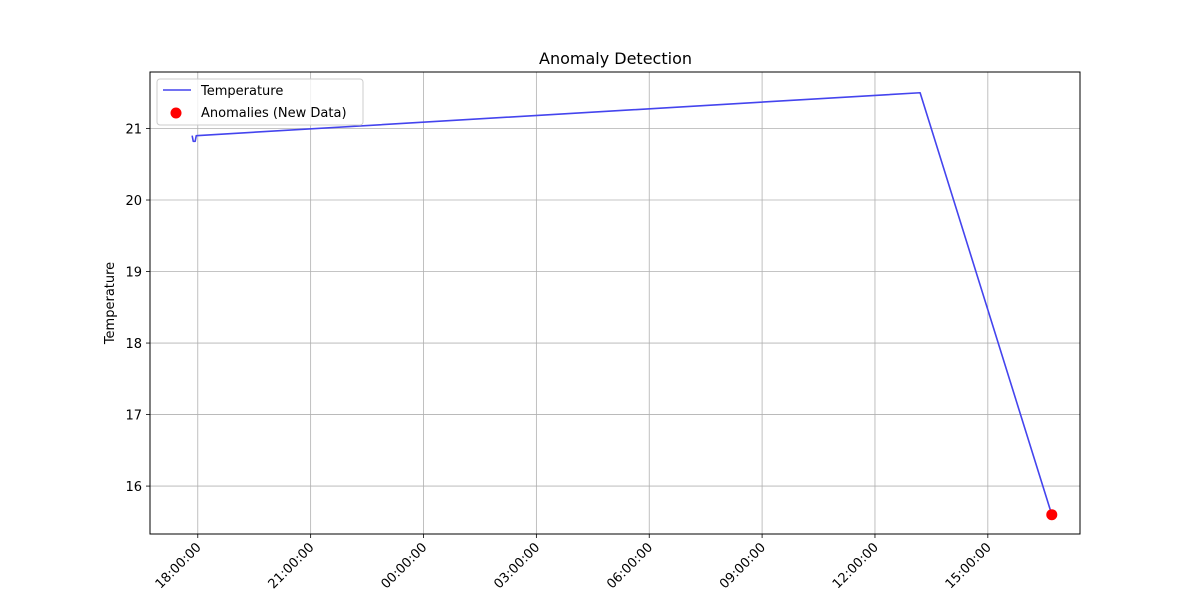 This screenshot has height=604, width=1200. What do you see at coordinates (404, 566) in the screenshot?
I see `x-tick-label: 00:00:00` at bounding box center [404, 566].